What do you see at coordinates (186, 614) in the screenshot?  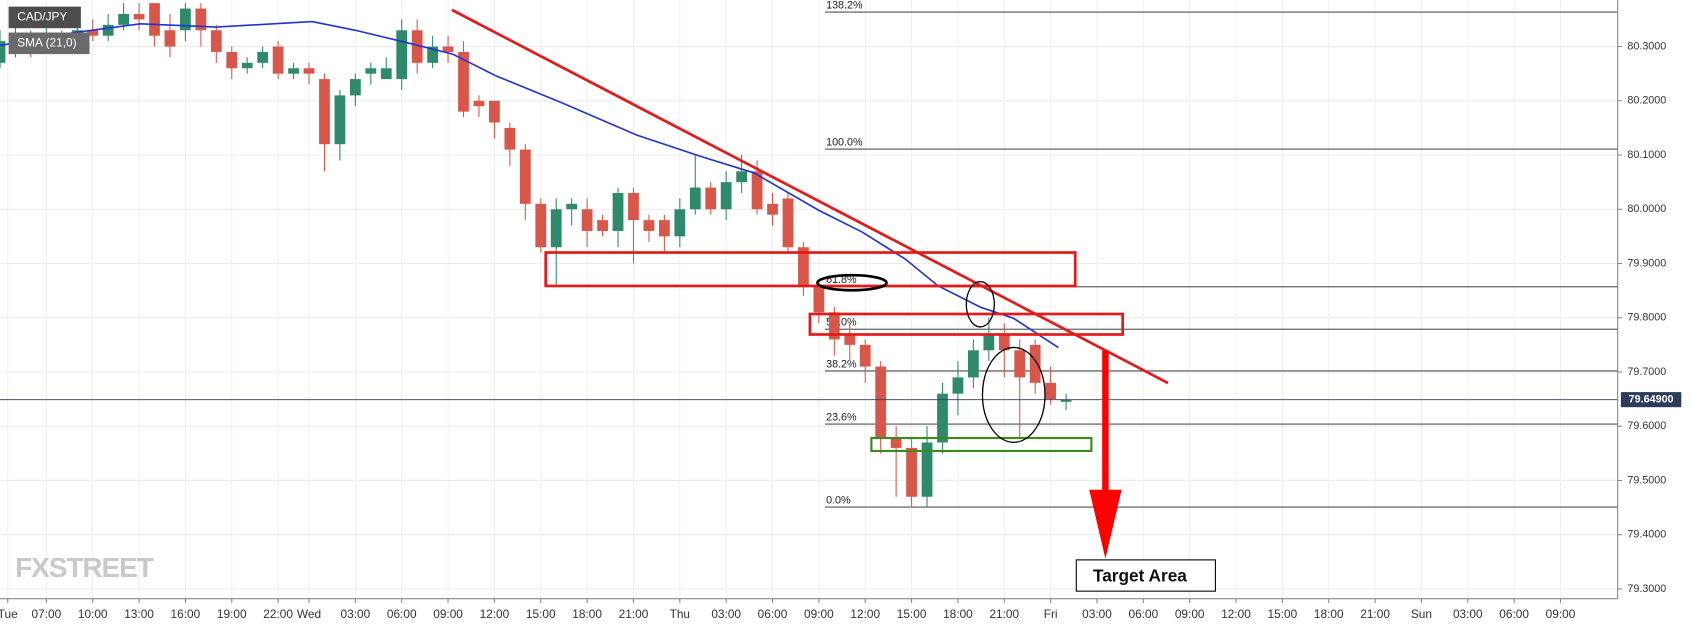 I see `x-tick-label: 16:00` at bounding box center [186, 614].